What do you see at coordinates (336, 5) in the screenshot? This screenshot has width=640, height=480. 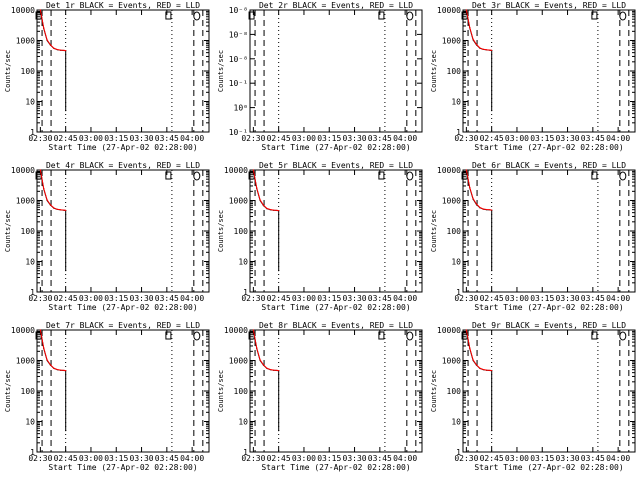 I see `chart-title: Det 2r BLACK = Events, RED = LLD` at bounding box center [336, 5].